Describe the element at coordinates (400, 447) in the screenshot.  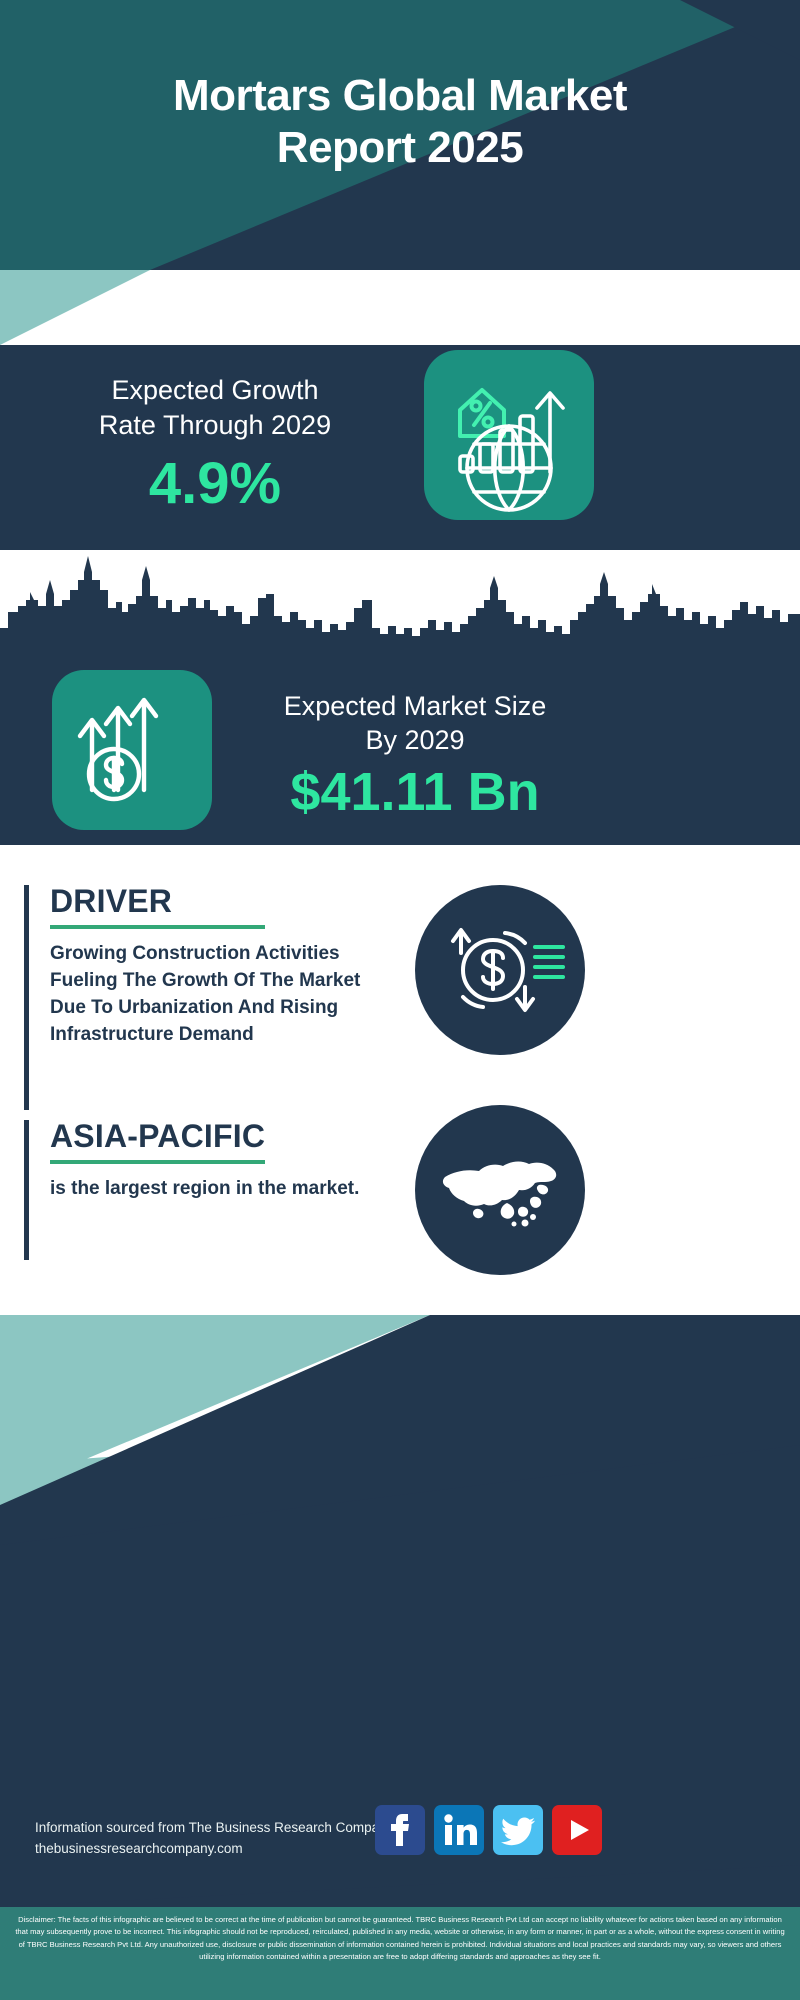
I see `expected-growth-section: Expected Growth Rate Through 2029 4.9%` at that location.